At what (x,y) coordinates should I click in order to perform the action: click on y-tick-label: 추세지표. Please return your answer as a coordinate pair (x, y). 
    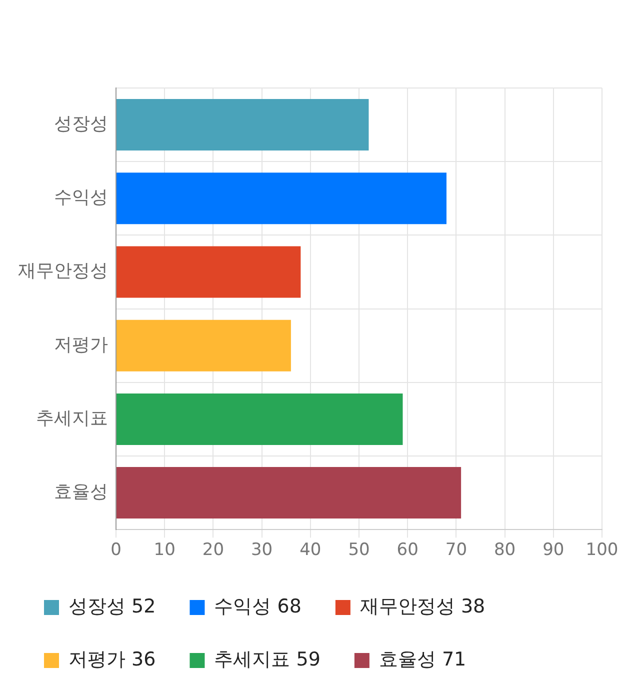
    Looking at the image, I should click on (72, 418).